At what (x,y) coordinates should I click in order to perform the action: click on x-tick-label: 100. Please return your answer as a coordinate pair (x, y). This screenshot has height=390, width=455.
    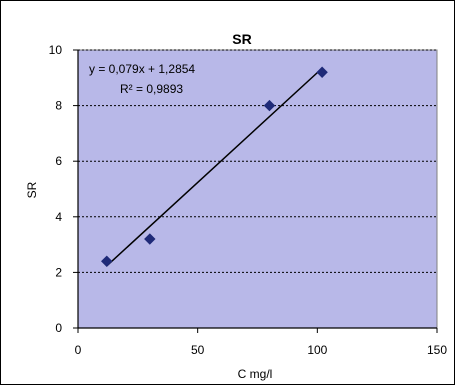
    Looking at the image, I should click on (317, 350).